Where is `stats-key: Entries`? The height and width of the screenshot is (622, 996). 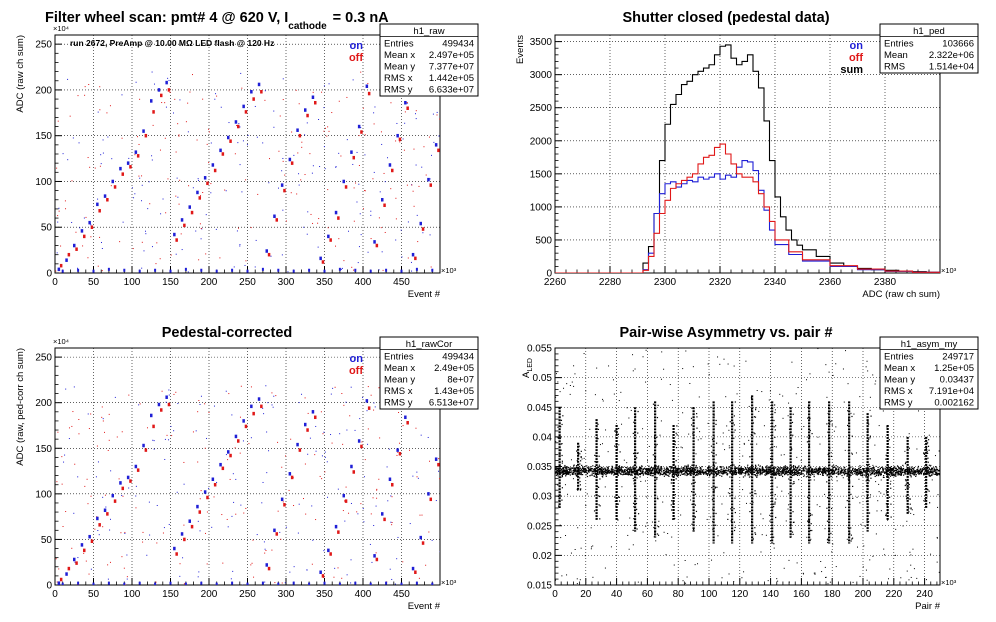
stats-key: Entries is located at coordinates (899, 44).